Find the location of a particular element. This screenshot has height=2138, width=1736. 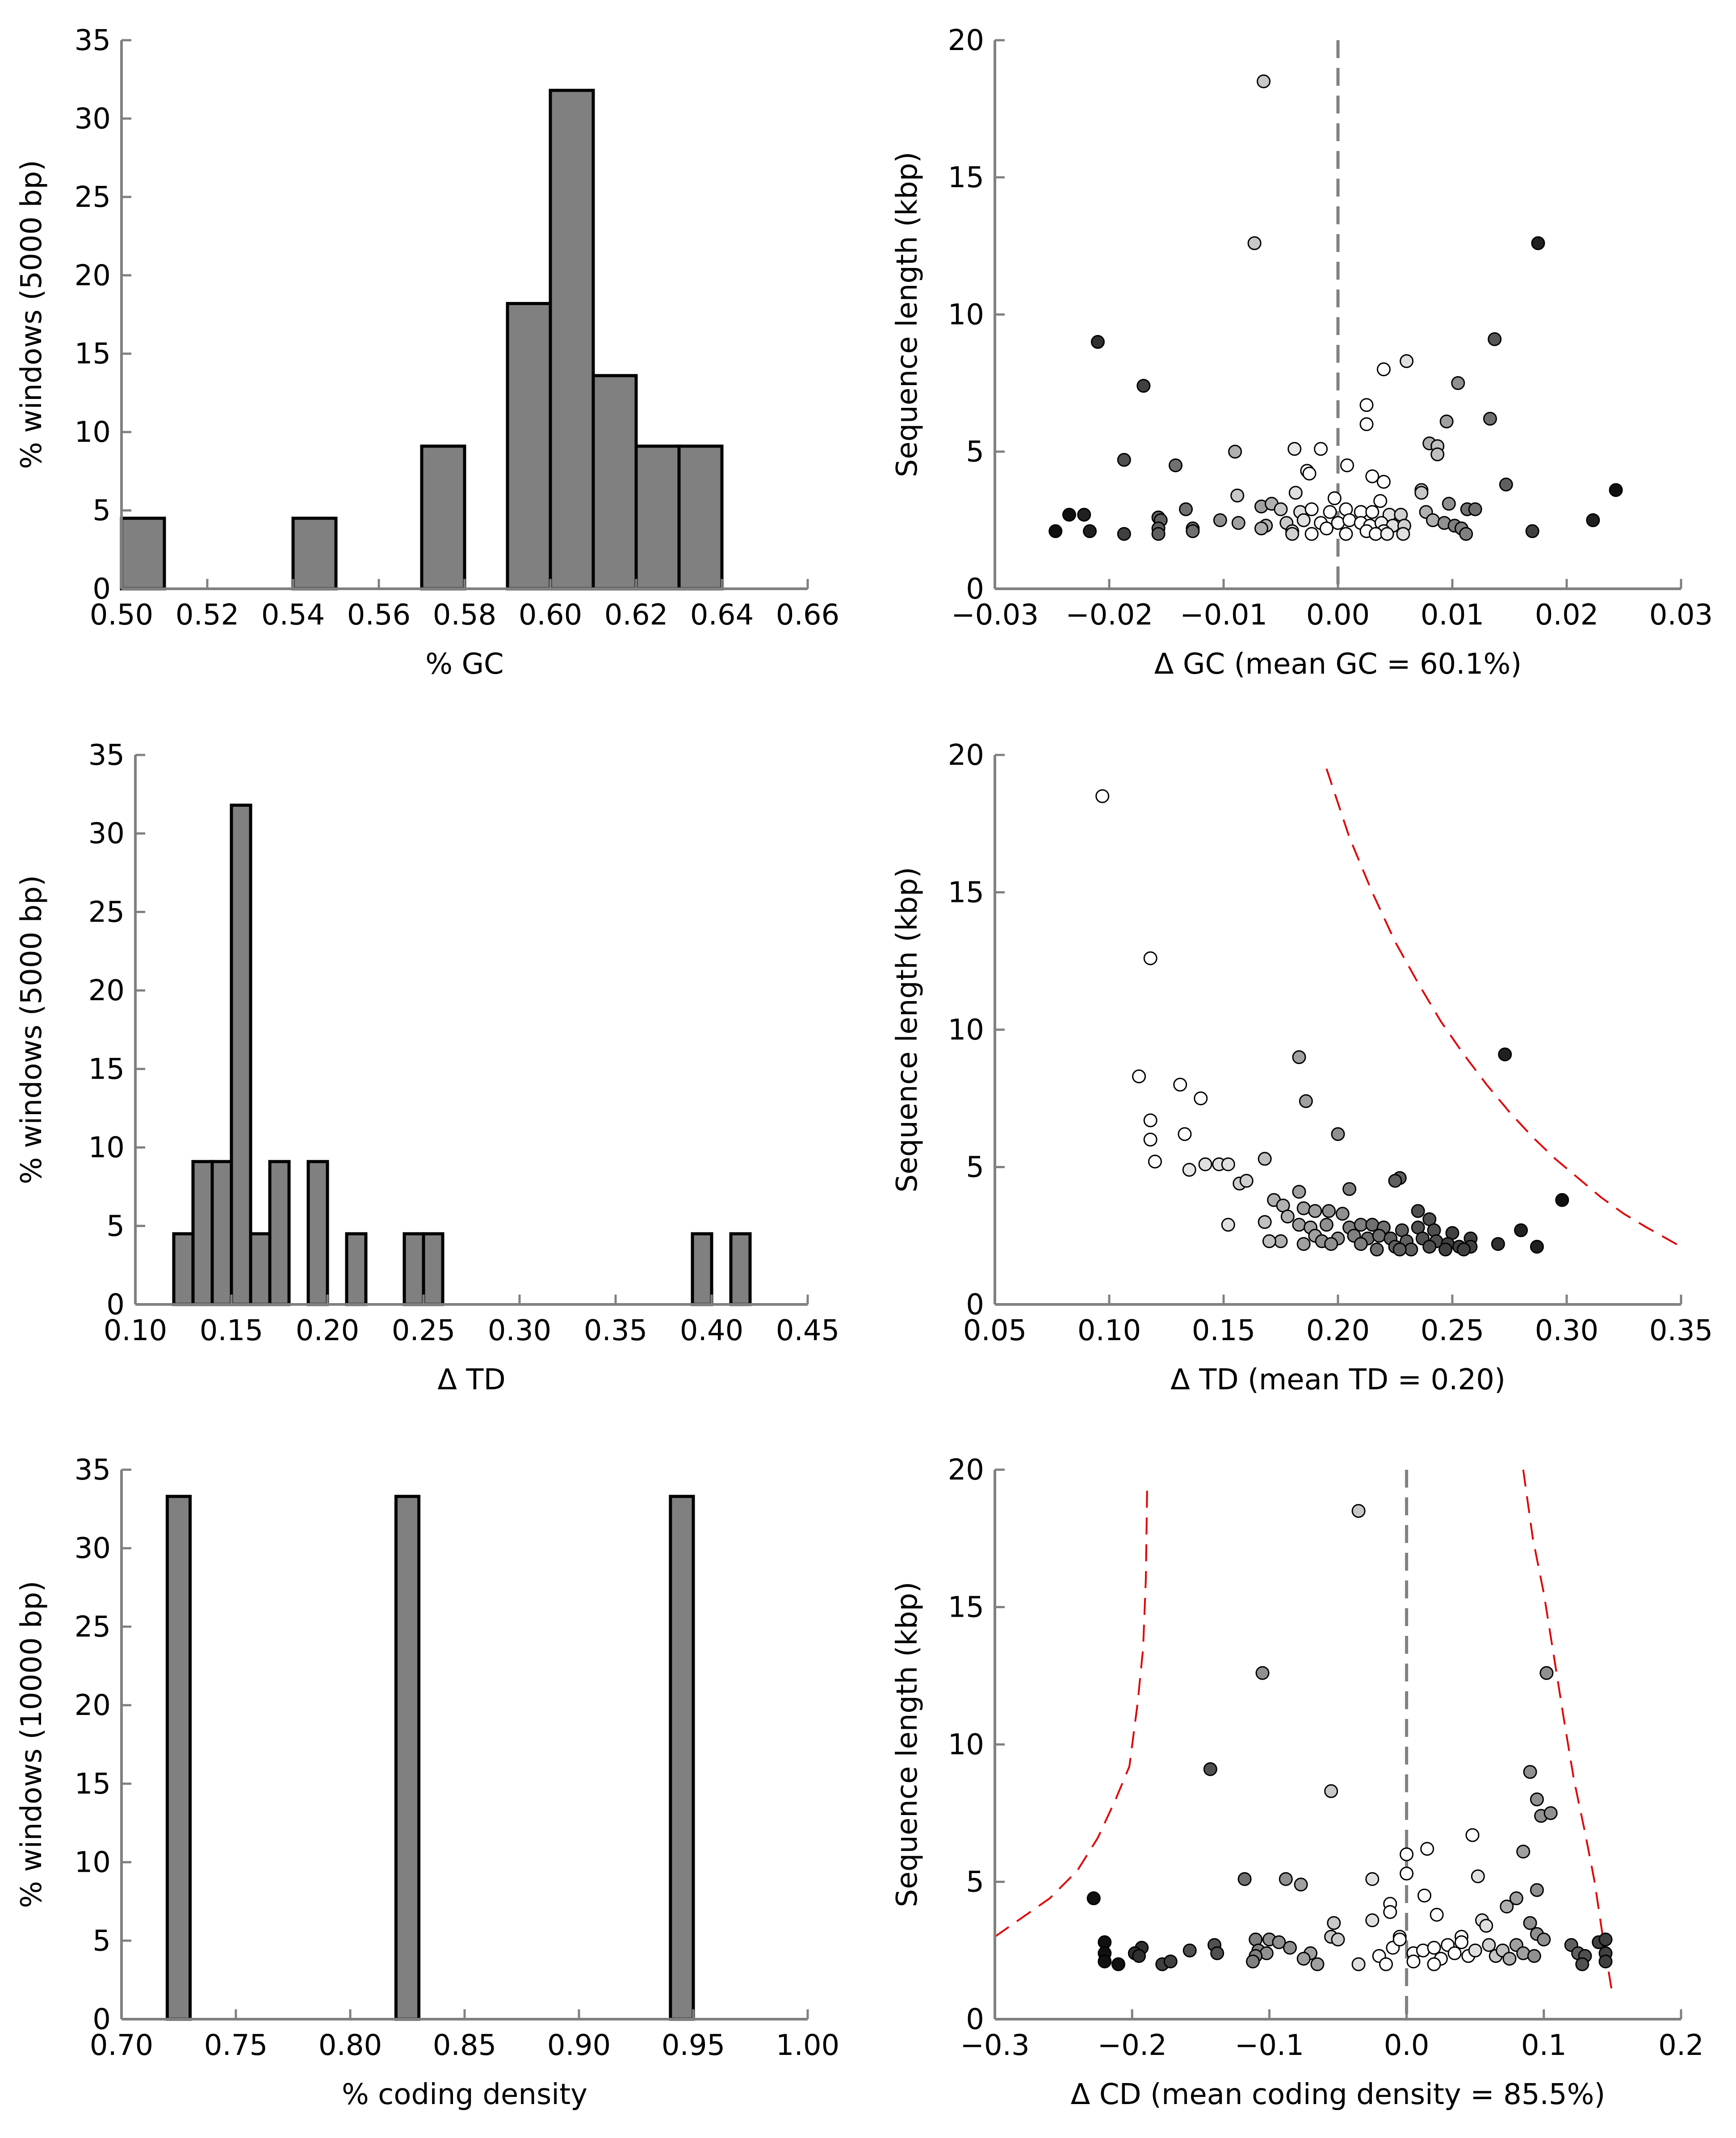

x-tick-label: 0.75 is located at coordinates (236, 2046).